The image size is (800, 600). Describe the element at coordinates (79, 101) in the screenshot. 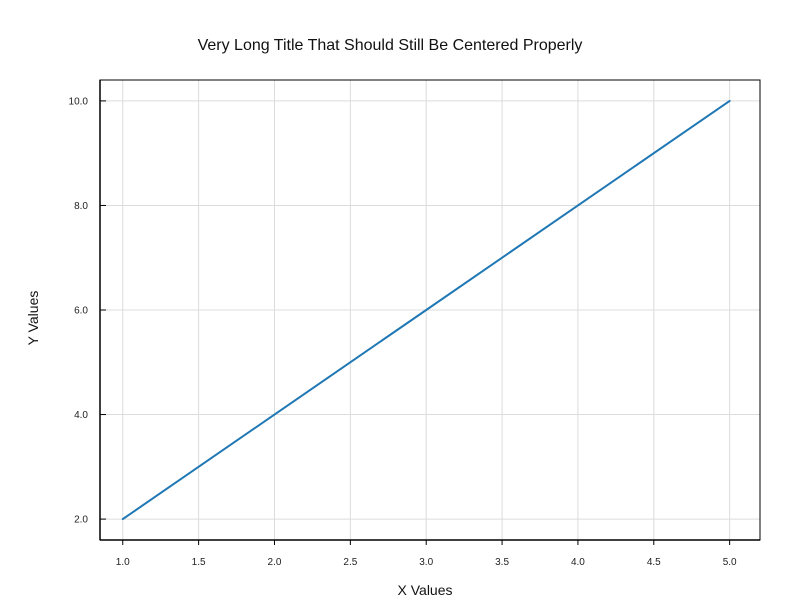

I see `y-tick-label: 10.0` at that location.